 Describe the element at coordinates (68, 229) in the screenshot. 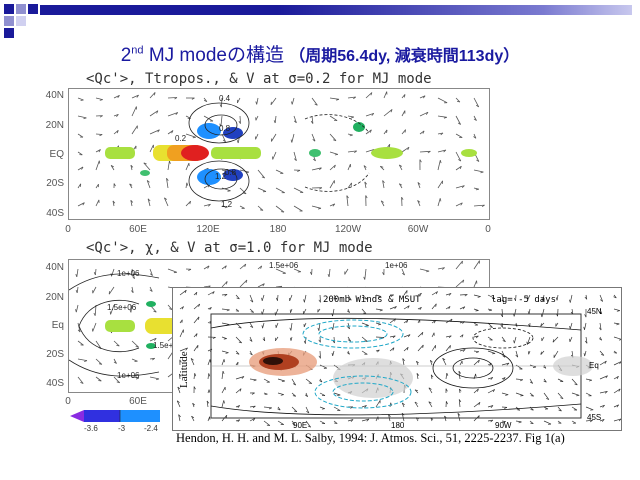

I see `upper-lon-label: 0` at that location.